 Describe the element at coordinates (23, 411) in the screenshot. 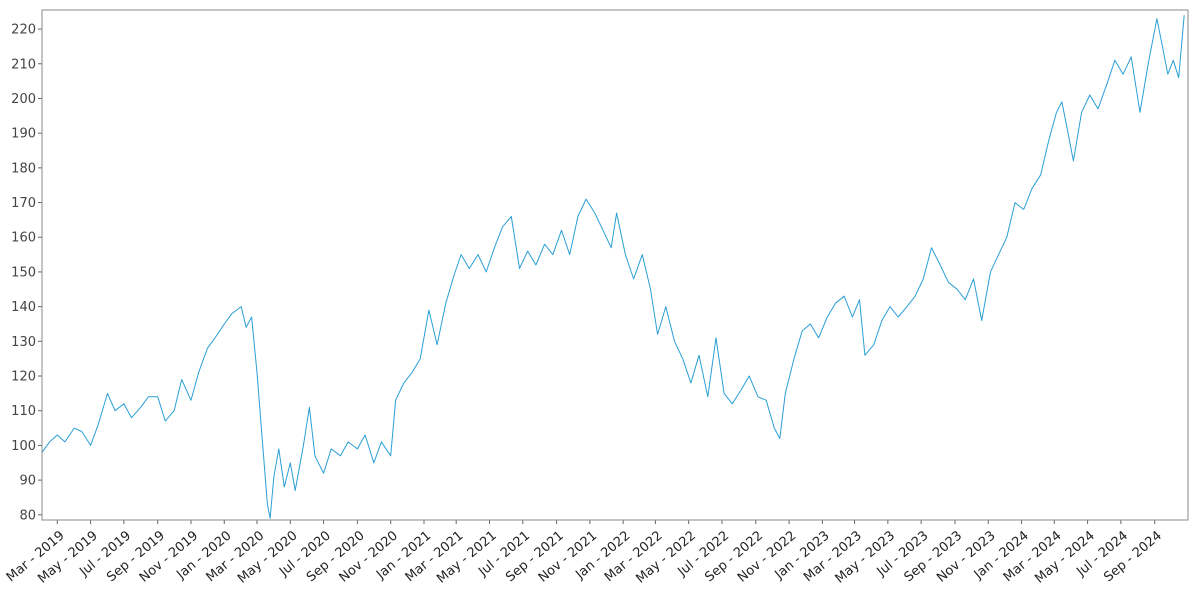

I see `y-tick-label: 110` at that location.